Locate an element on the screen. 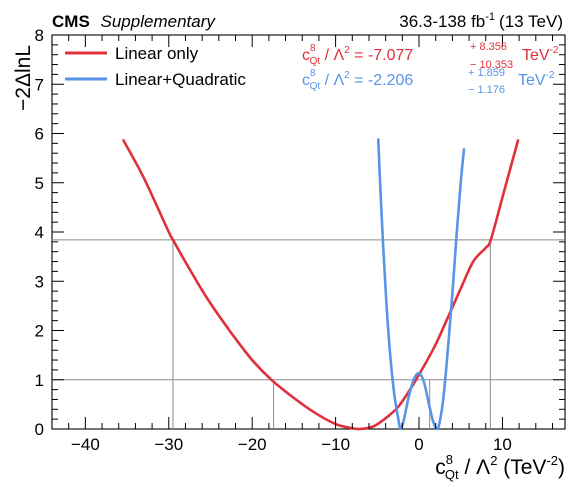 The image size is (580, 487). lumi-exponent: -1 is located at coordinates (490, 17).